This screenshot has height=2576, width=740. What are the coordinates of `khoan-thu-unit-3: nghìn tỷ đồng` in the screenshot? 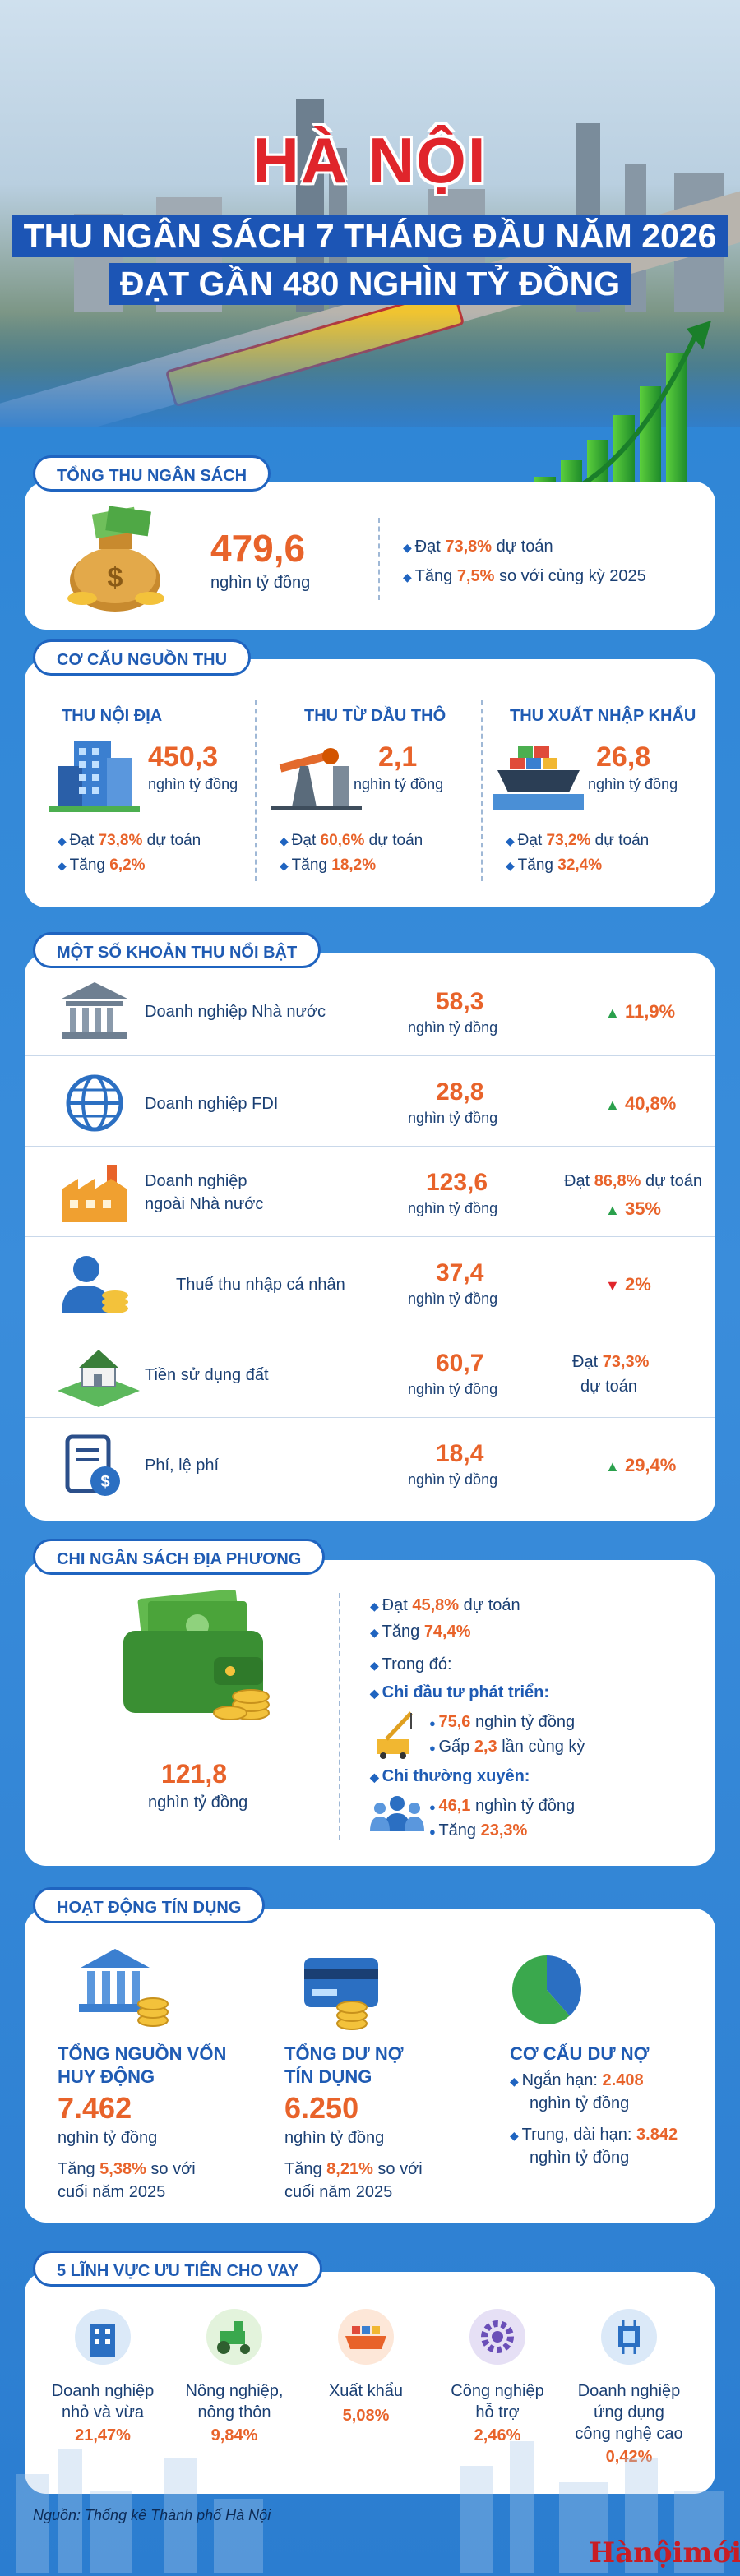 It's located at (453, 1298).